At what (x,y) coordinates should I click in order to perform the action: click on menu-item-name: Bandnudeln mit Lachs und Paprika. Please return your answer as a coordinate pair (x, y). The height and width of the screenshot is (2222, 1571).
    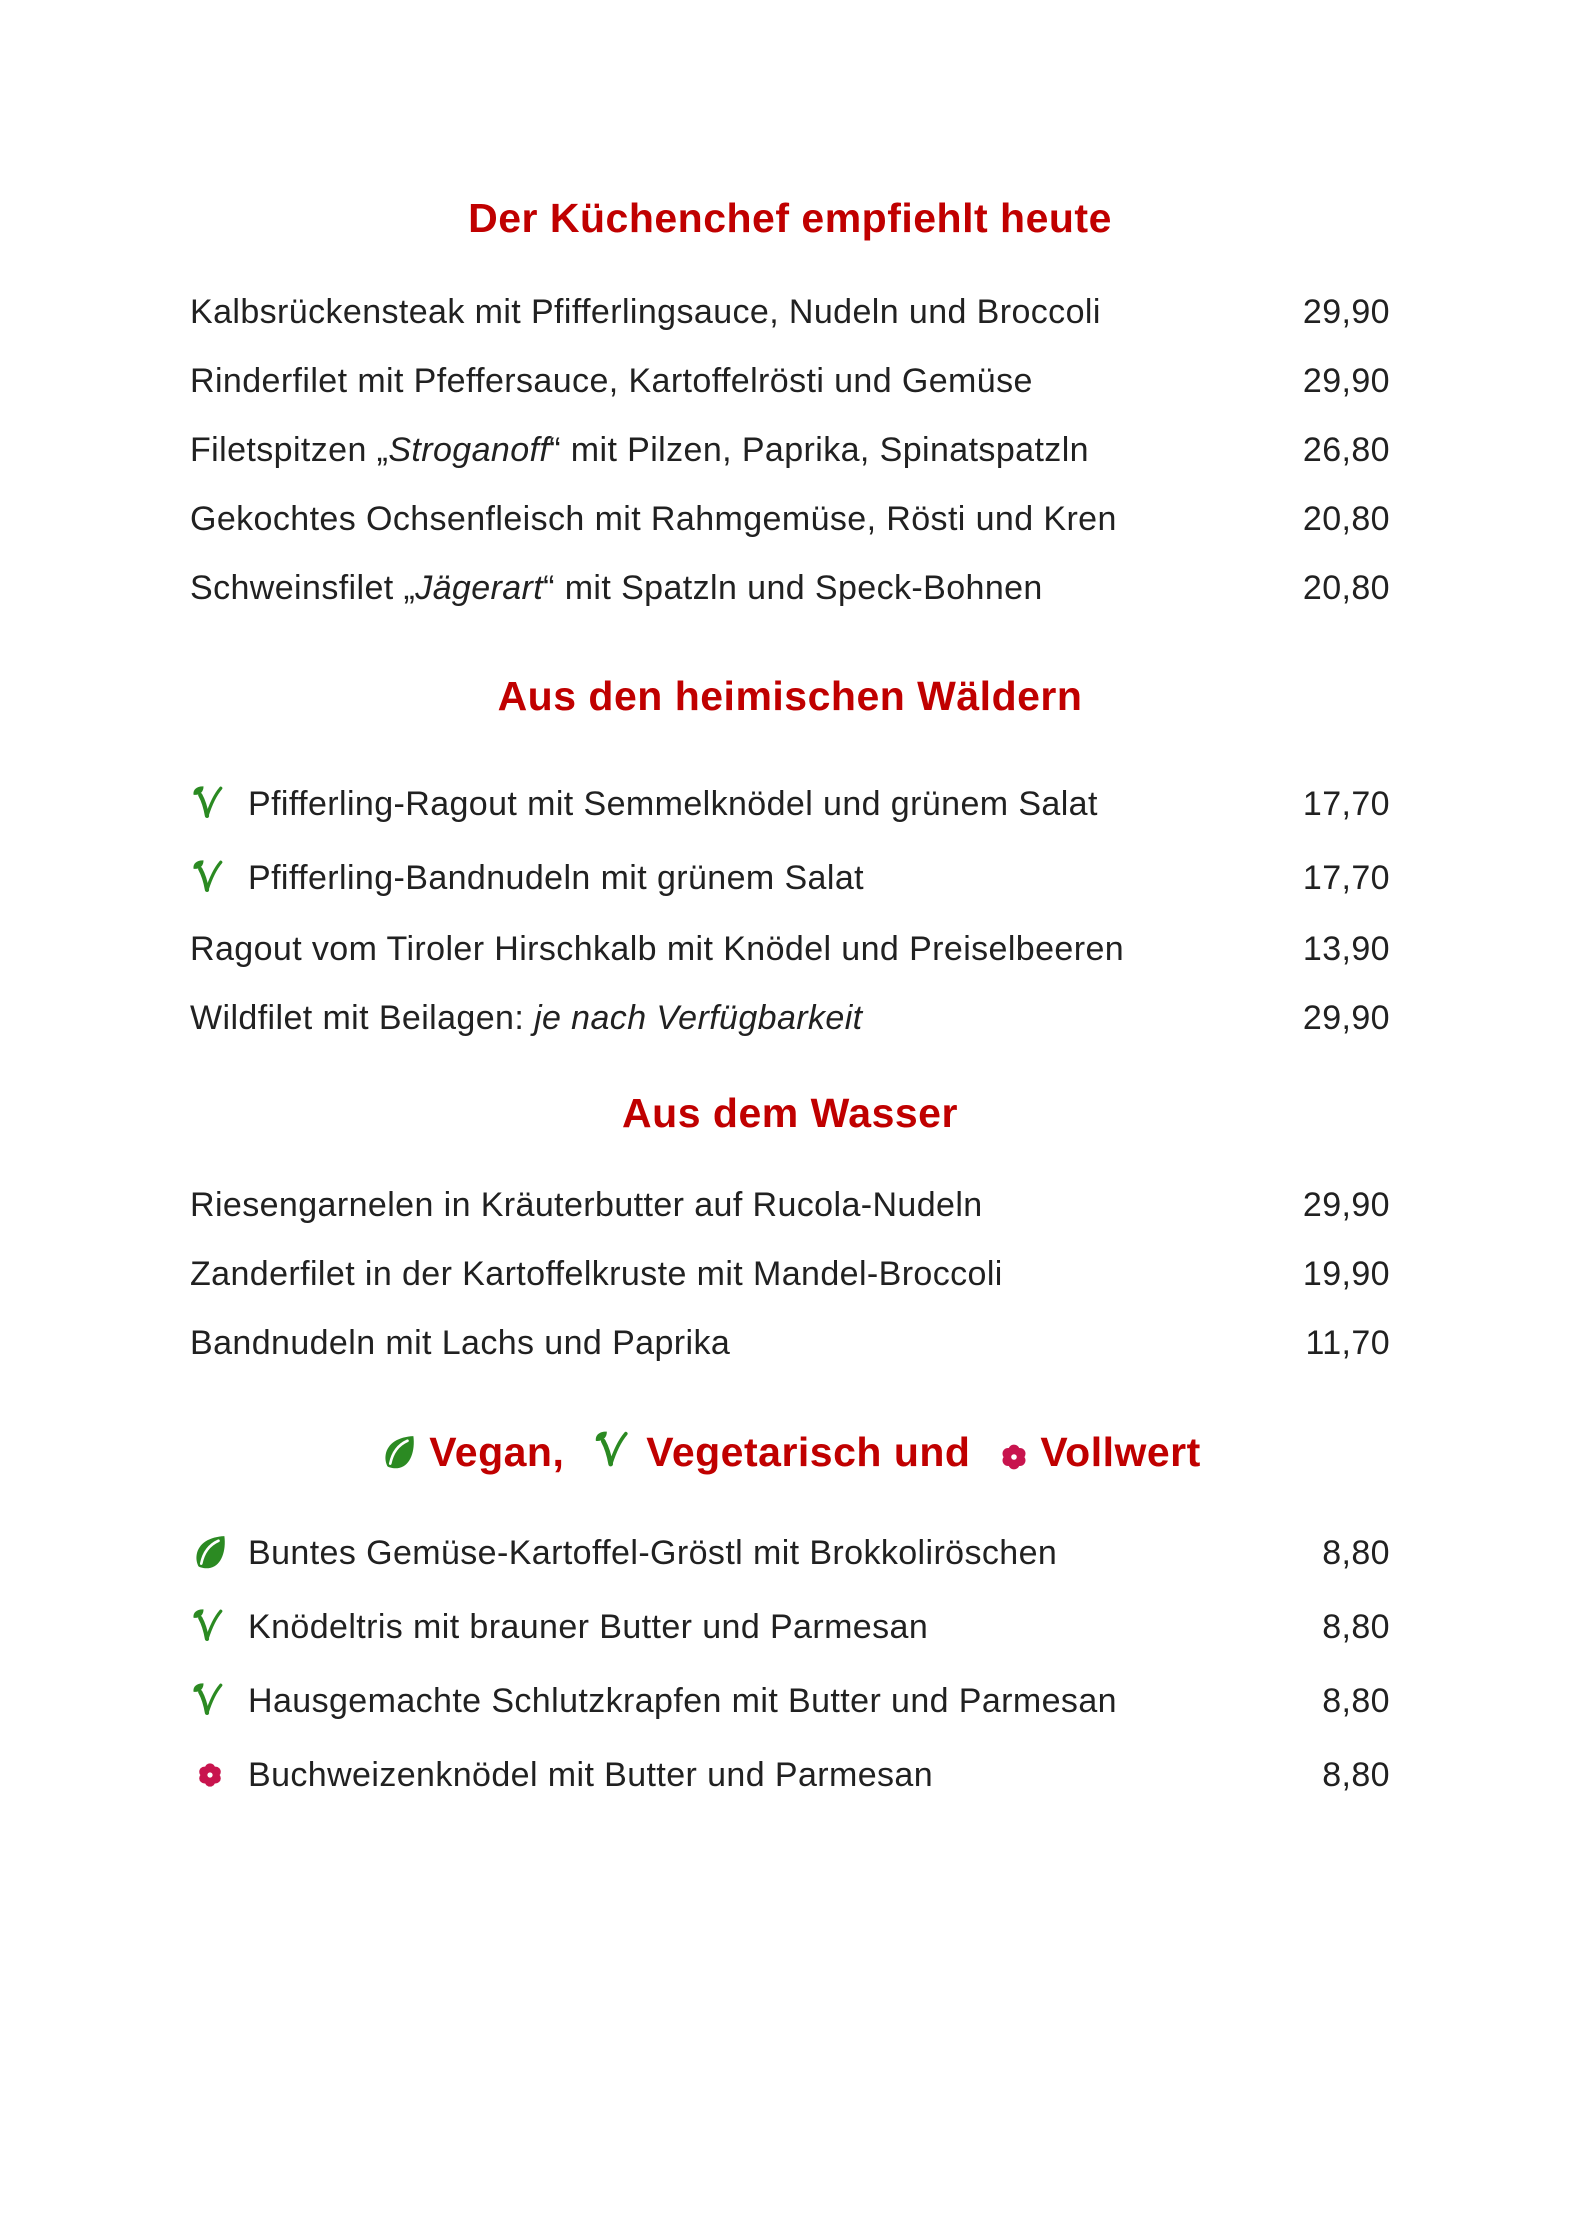
    Looking at the image, I should click on (725, 1343).